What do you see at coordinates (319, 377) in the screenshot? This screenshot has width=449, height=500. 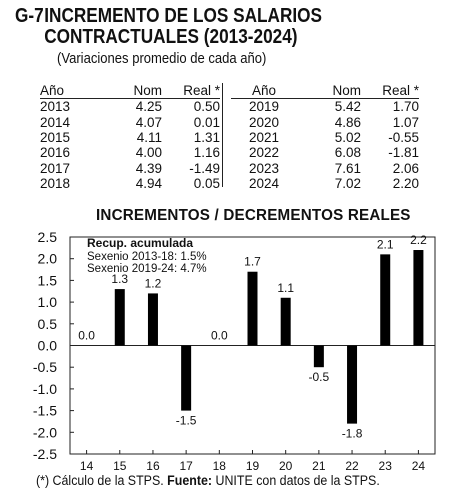 I see `bar-value-label: -0.5` at bounding box center [319, 377].